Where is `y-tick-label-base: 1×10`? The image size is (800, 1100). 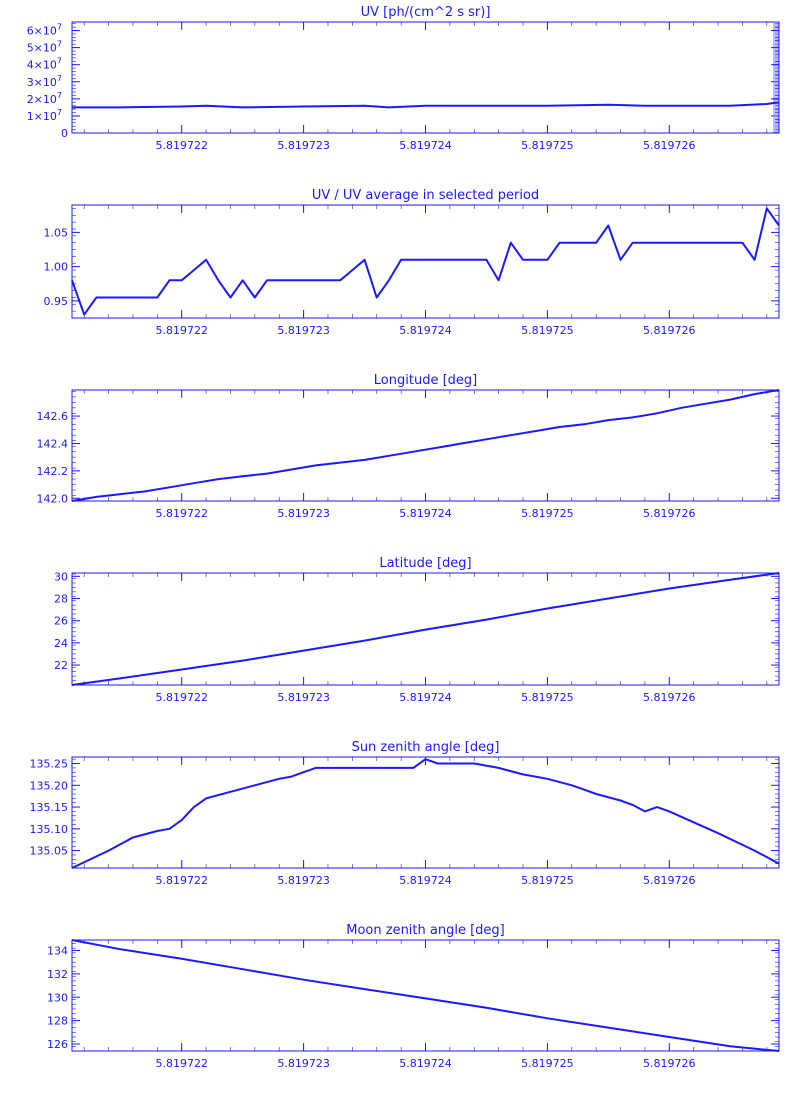 y-tick-label-base: 1×10 is located at coordinates (42, 116).